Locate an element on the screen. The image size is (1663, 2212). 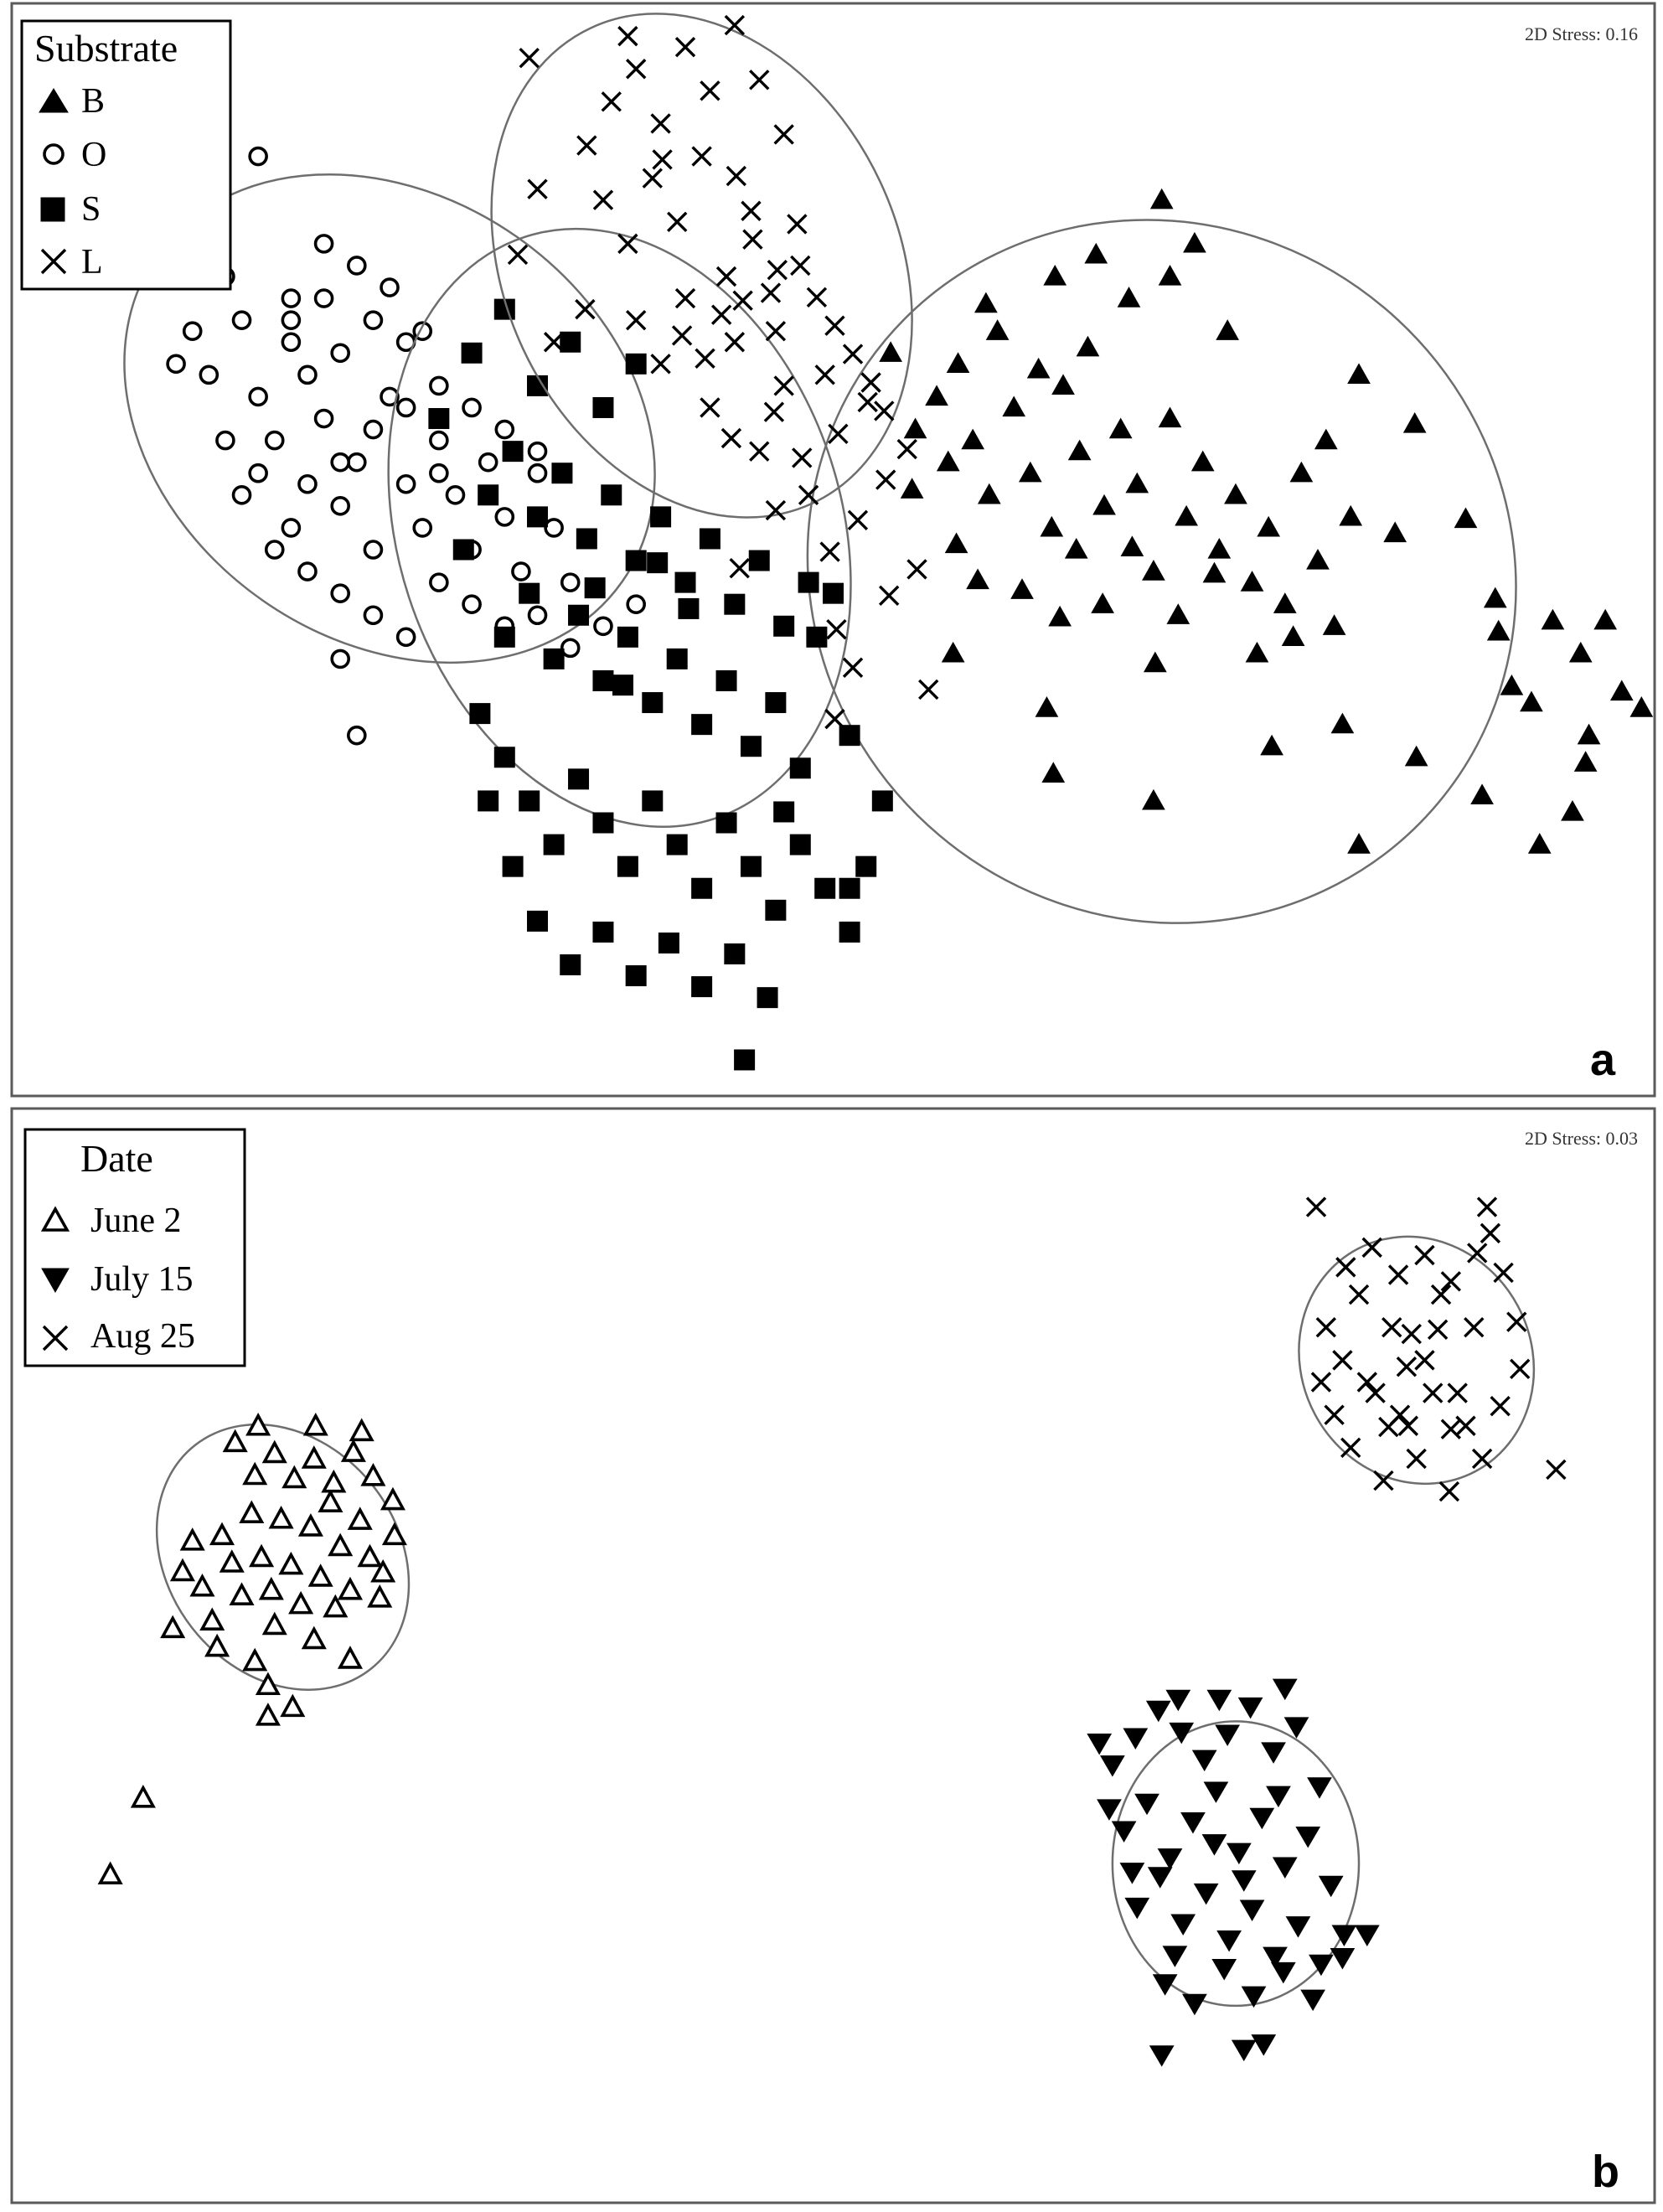
triangle-down-filled-icon is located at coordinates (56, 1281).